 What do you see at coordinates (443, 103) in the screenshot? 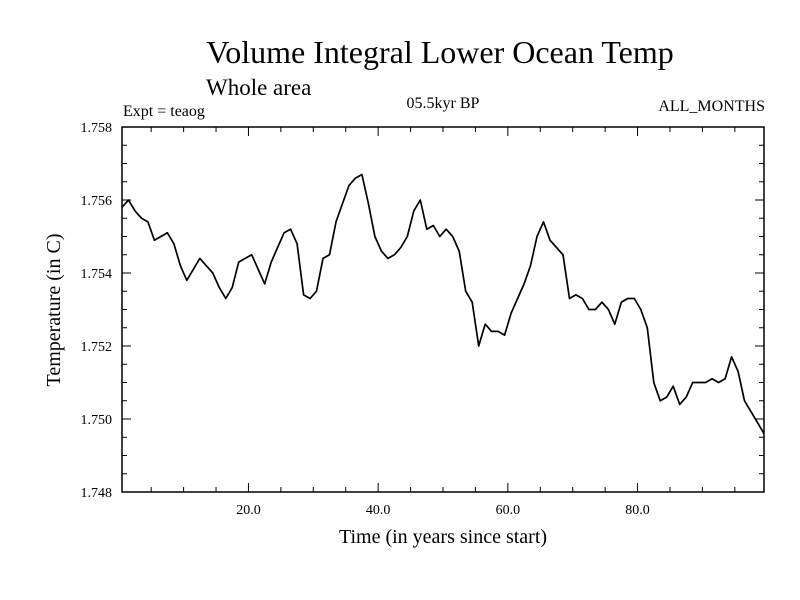
I see `period-label: 05.5kyr BP` at bounding box center [443, 103].